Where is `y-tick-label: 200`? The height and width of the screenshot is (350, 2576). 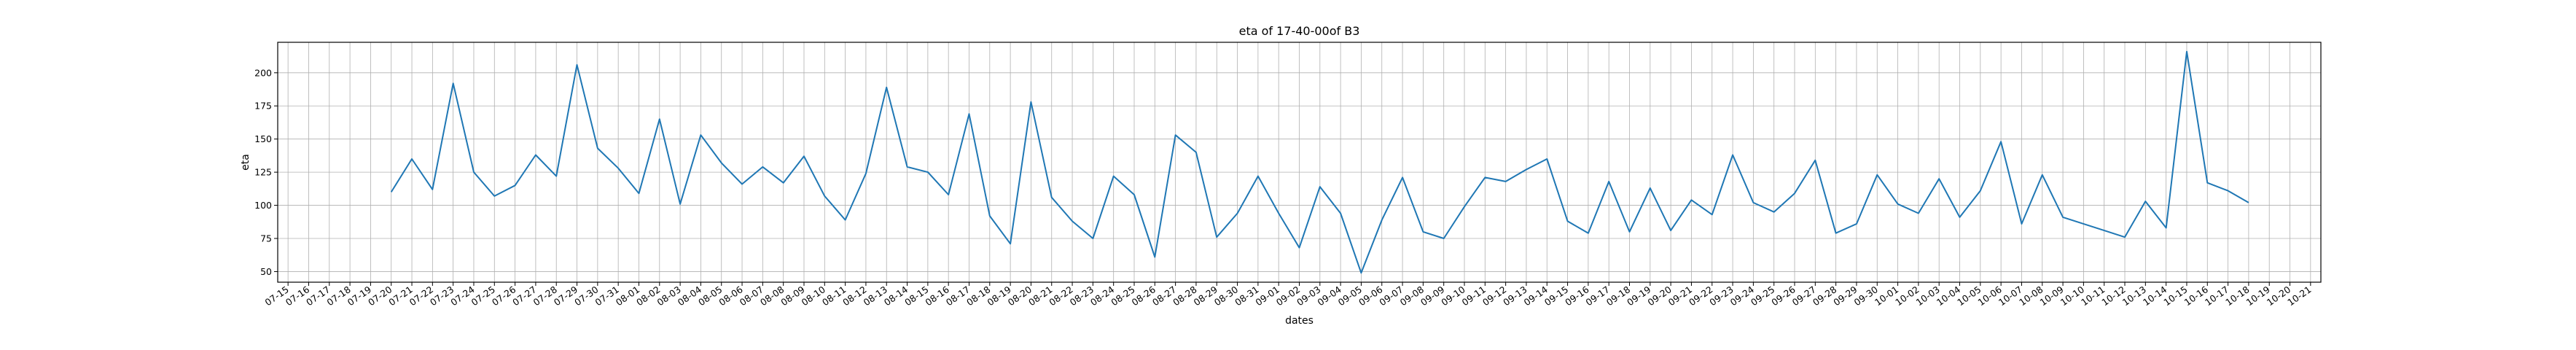
y-tick-label: 200 is located at coordinates (263, 72).